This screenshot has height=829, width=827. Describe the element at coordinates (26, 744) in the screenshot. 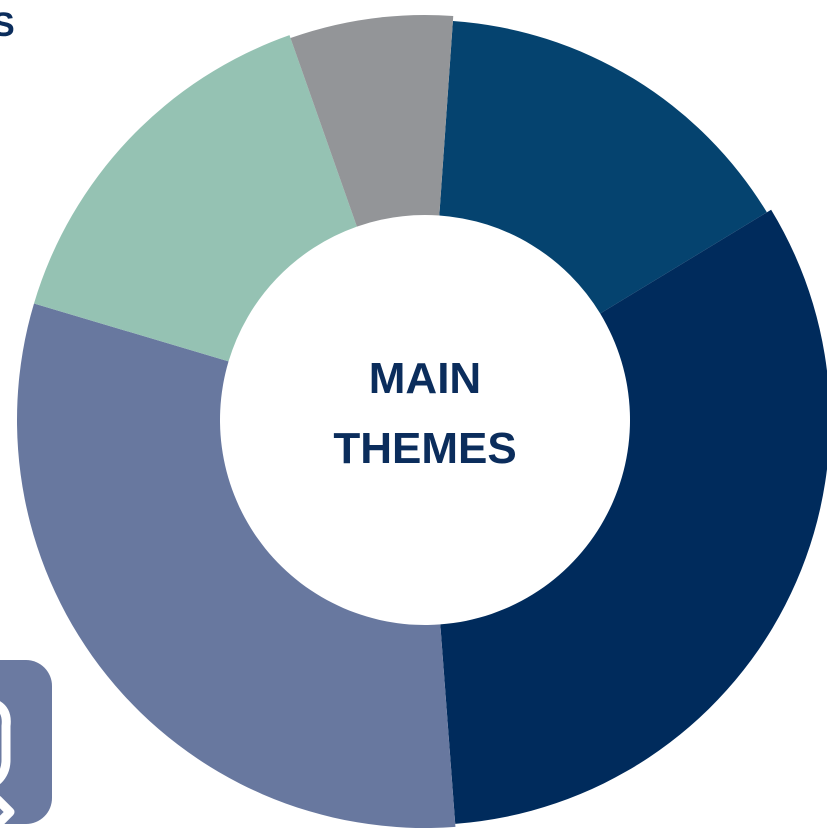

I see `category-badge` at that location.